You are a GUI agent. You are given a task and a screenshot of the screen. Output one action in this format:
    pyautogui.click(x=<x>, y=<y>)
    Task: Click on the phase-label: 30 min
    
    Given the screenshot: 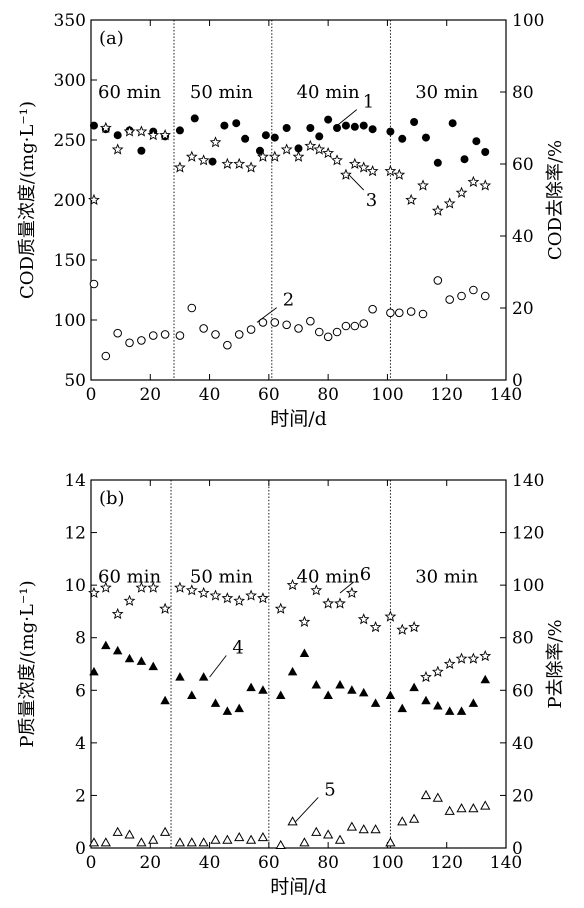 What is the action you would take?
    pyautogui.click(x=446, y=92)
    